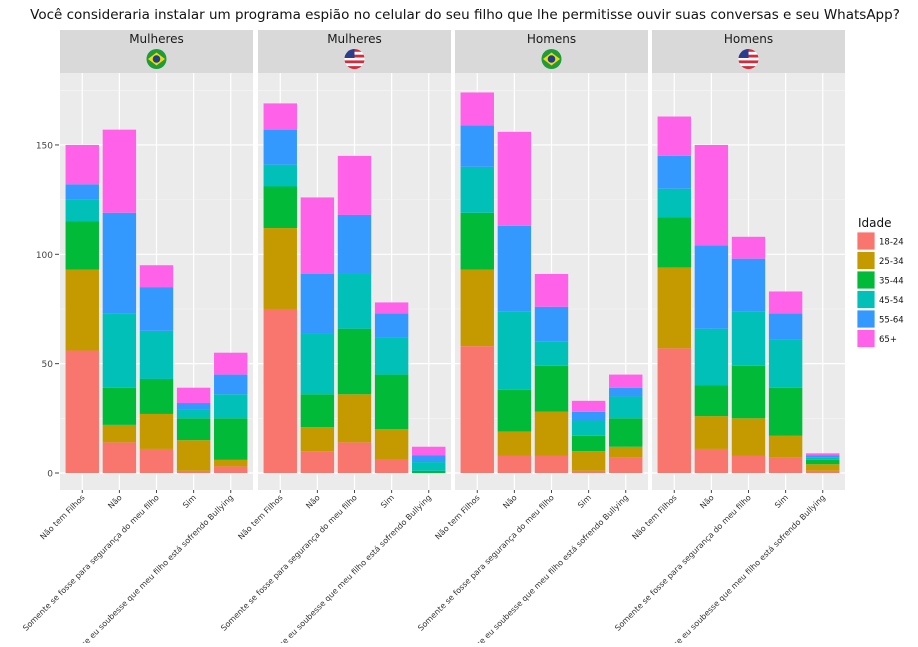  I want to click on legend-label: 65+, so click(888, 340).